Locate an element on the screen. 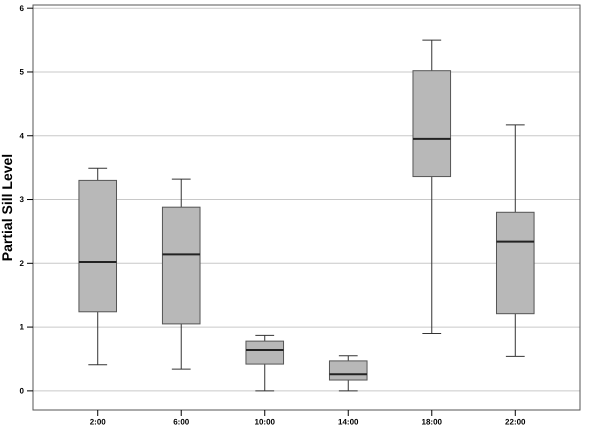  y-tick-label: 4 is located at coordinates (22, 135).